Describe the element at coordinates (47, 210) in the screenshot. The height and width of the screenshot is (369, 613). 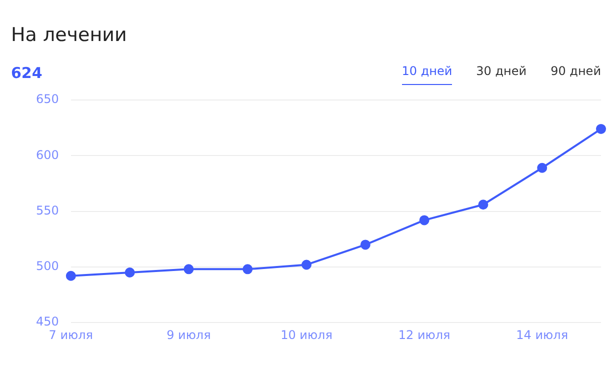
I see `y-tick-label: 550` at that location.